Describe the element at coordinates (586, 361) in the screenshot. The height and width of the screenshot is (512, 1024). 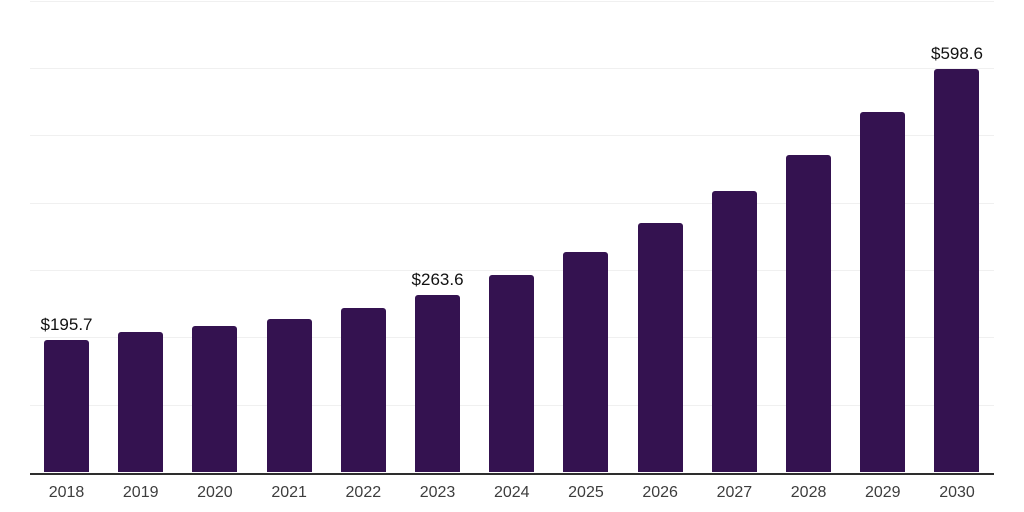
I see `bar-2025` at that location.